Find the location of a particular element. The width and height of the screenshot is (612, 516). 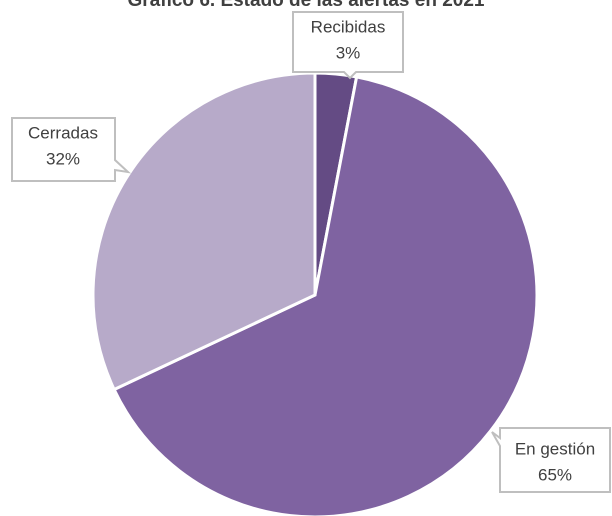

value-label: 3% is located at coordinates (348, 52).